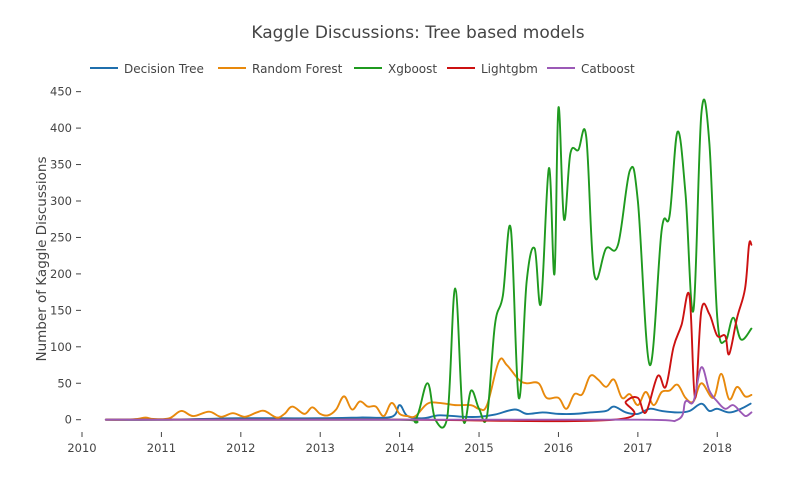 The width and height of the screenshot is (799, 479). What do you see at coordinates (297, 69) in the screenshot?
I see `legend-label: Random Forest` at bounding box center [297, 69].